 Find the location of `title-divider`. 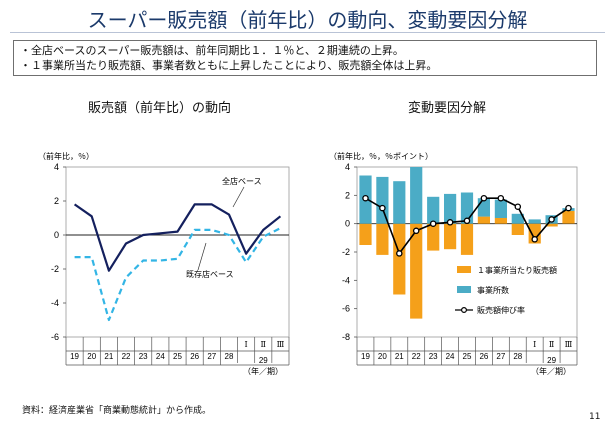

title-divider is located at coordinates (307, 32).